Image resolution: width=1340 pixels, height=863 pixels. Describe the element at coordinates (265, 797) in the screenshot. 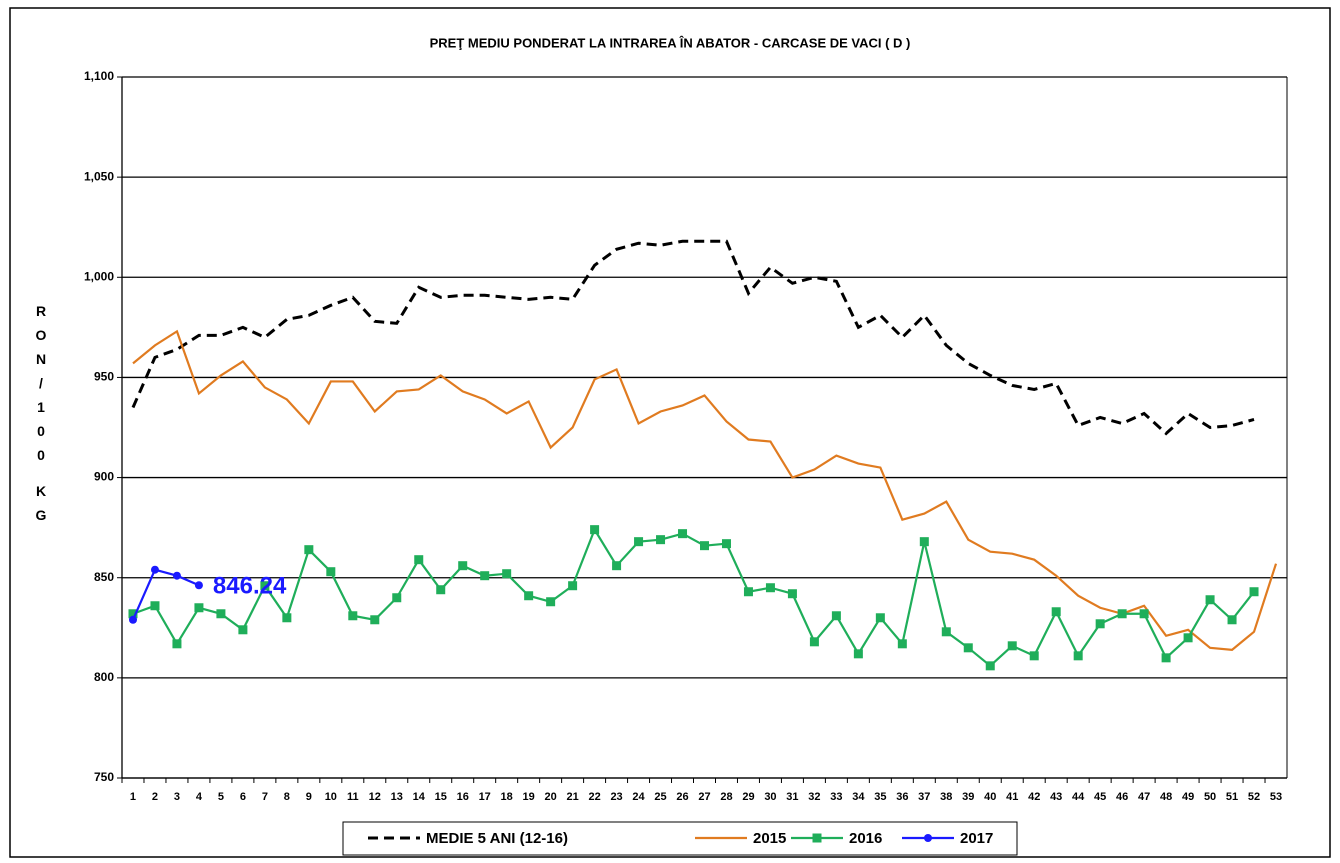

I see `x-tick-label: 7` at that location.